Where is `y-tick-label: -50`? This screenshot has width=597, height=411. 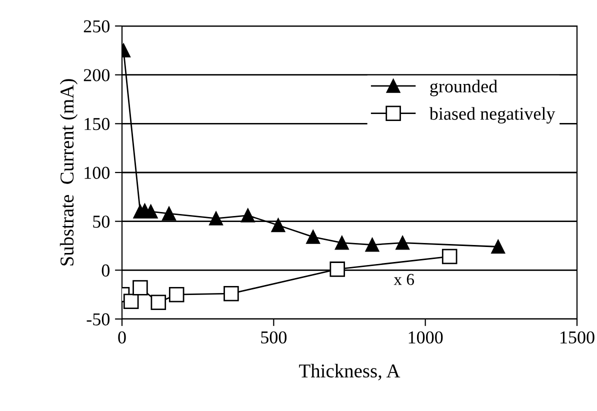 y-tick-label: -50 is located at coordinates (98, 319).